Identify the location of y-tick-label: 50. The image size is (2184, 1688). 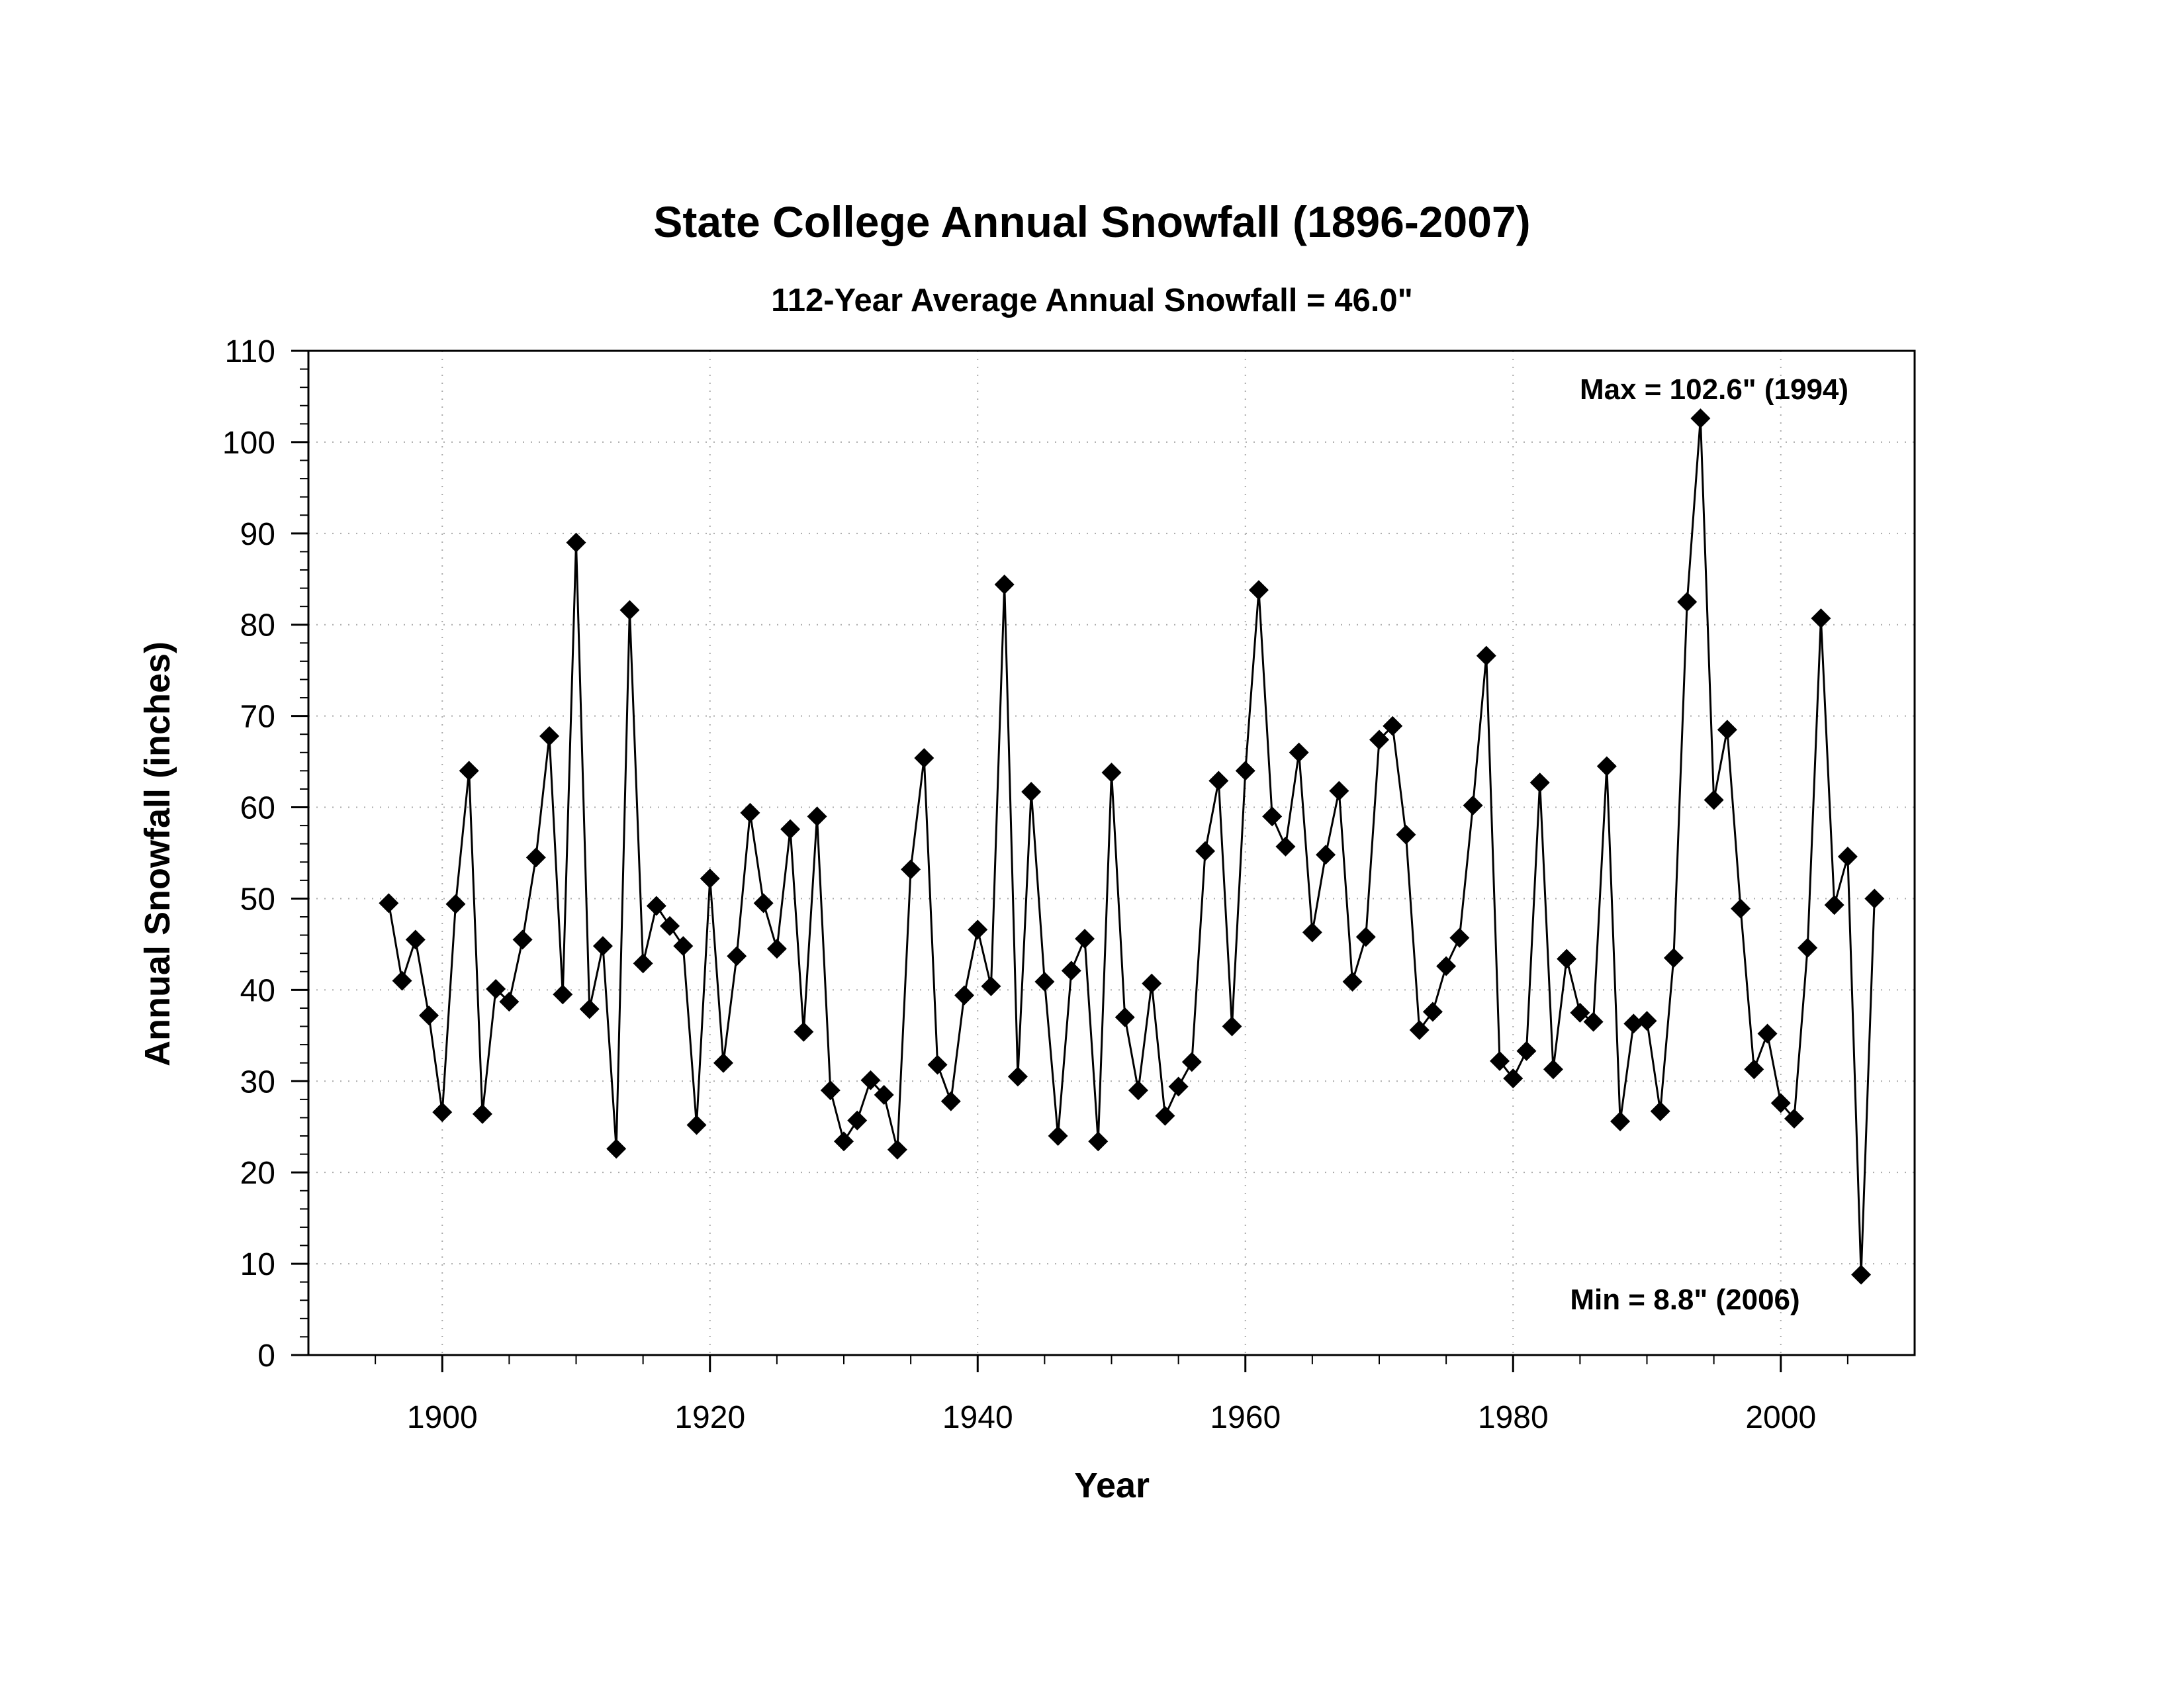
(257, 899).